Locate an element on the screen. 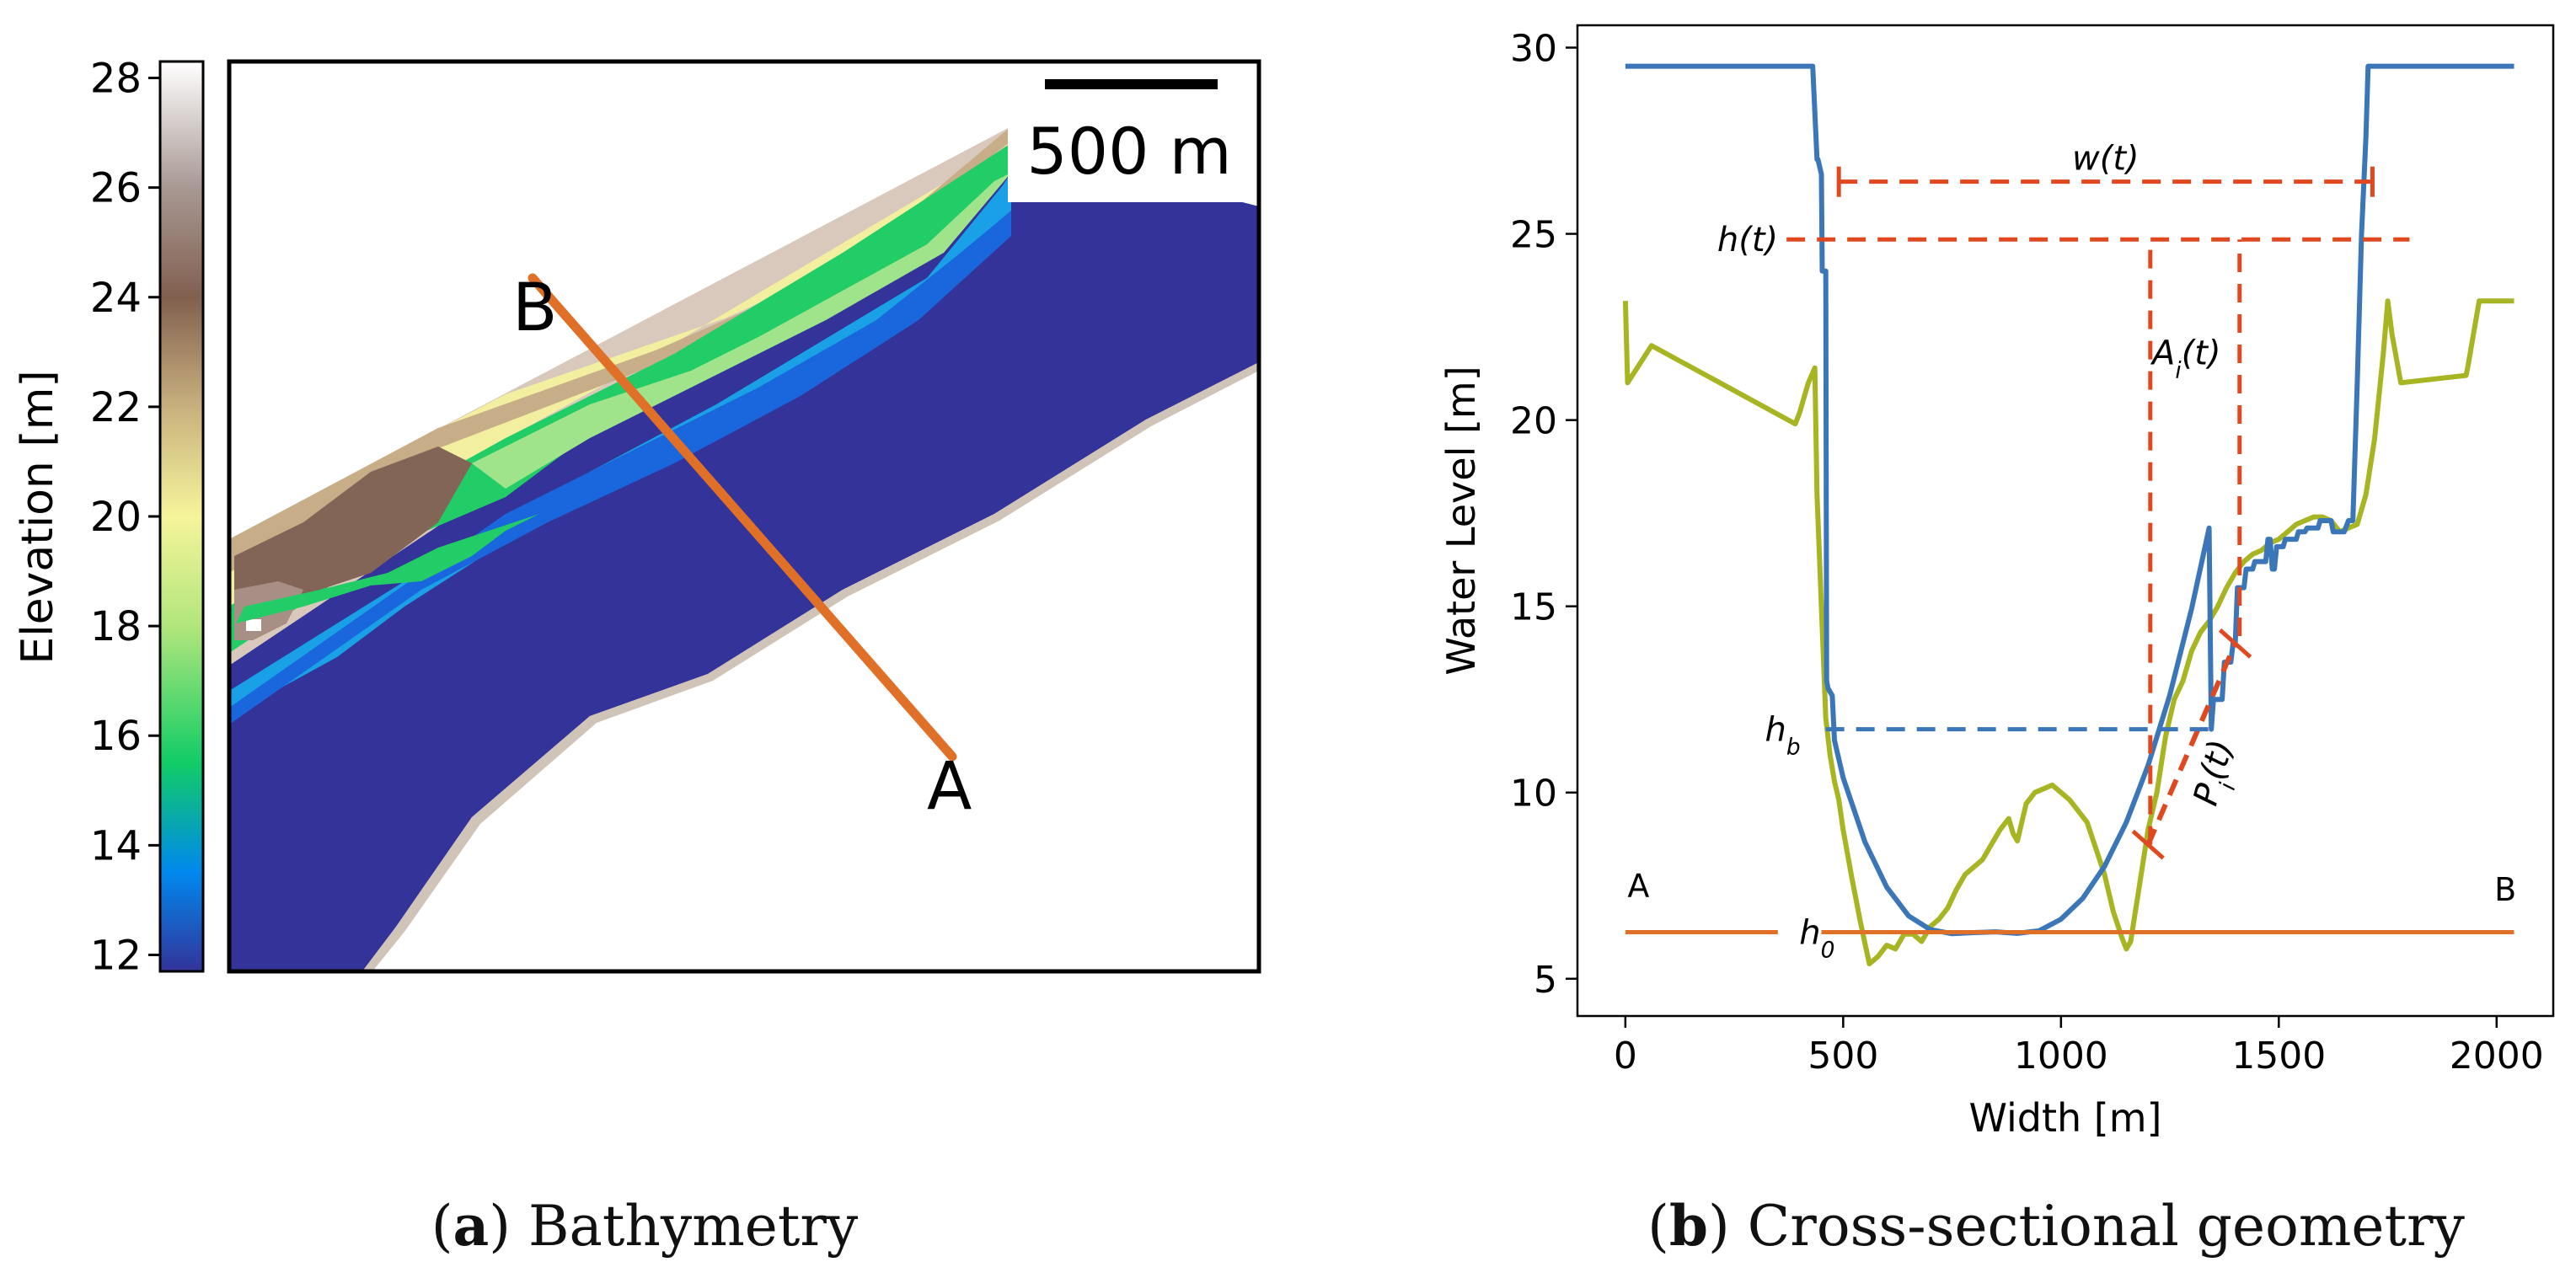 The width and height of the screenshot is (2576, 1278). bankfull-level-label-sub: b is located at coordinates (1794, 747).